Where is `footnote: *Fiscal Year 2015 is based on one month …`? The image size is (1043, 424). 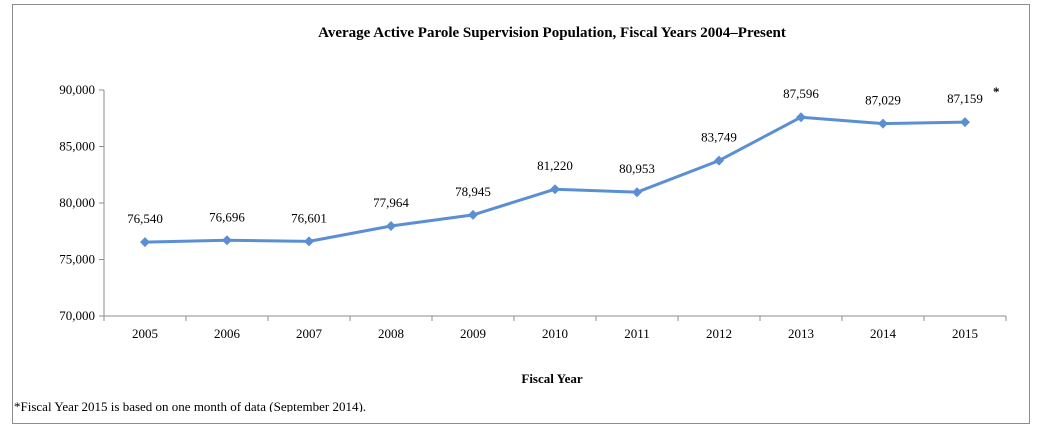 footnote: *Fiscal Year 2015 is based on one month … is located at coordinates (190, 405).